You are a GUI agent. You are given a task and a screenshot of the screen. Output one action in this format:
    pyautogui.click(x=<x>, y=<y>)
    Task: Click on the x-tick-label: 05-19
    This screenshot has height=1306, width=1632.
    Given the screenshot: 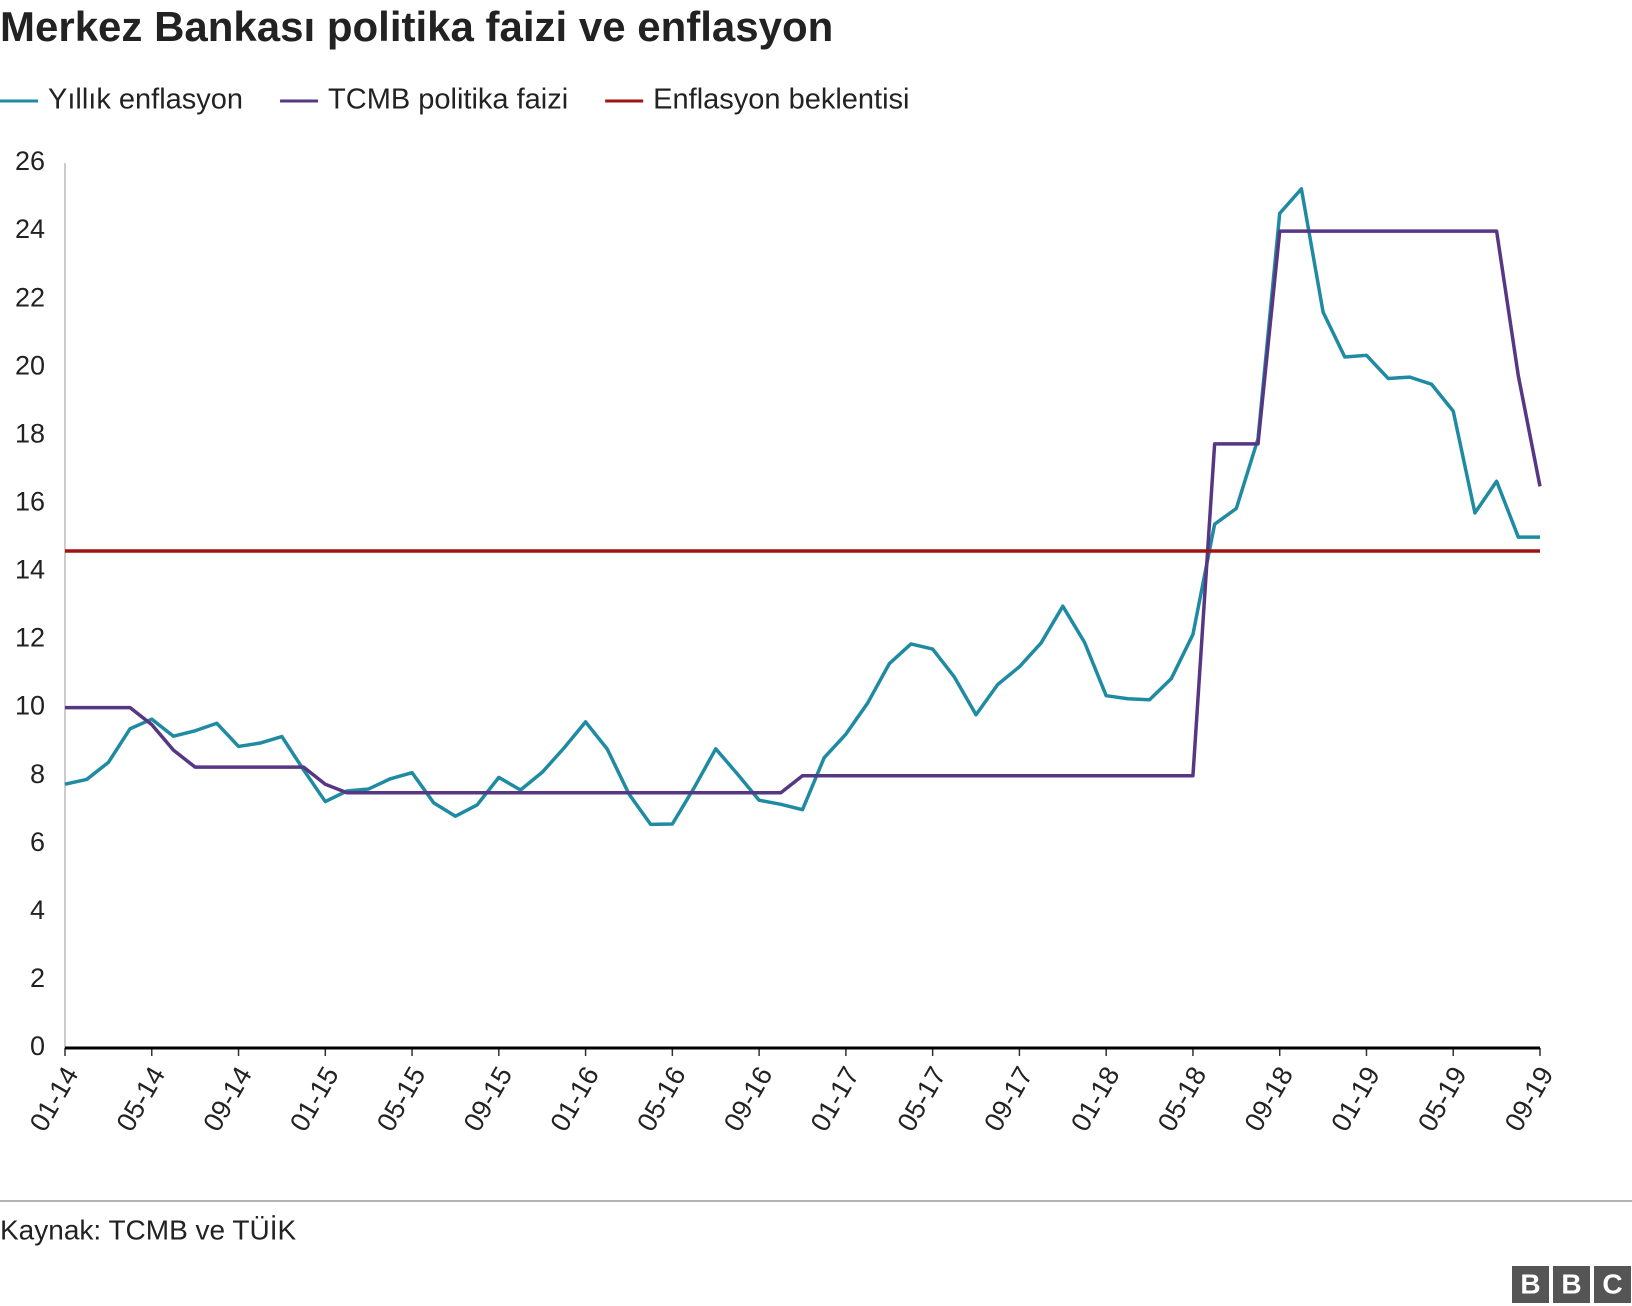 What is the action you would take?
    pyautogui.click(x=1442, y=1099)
    